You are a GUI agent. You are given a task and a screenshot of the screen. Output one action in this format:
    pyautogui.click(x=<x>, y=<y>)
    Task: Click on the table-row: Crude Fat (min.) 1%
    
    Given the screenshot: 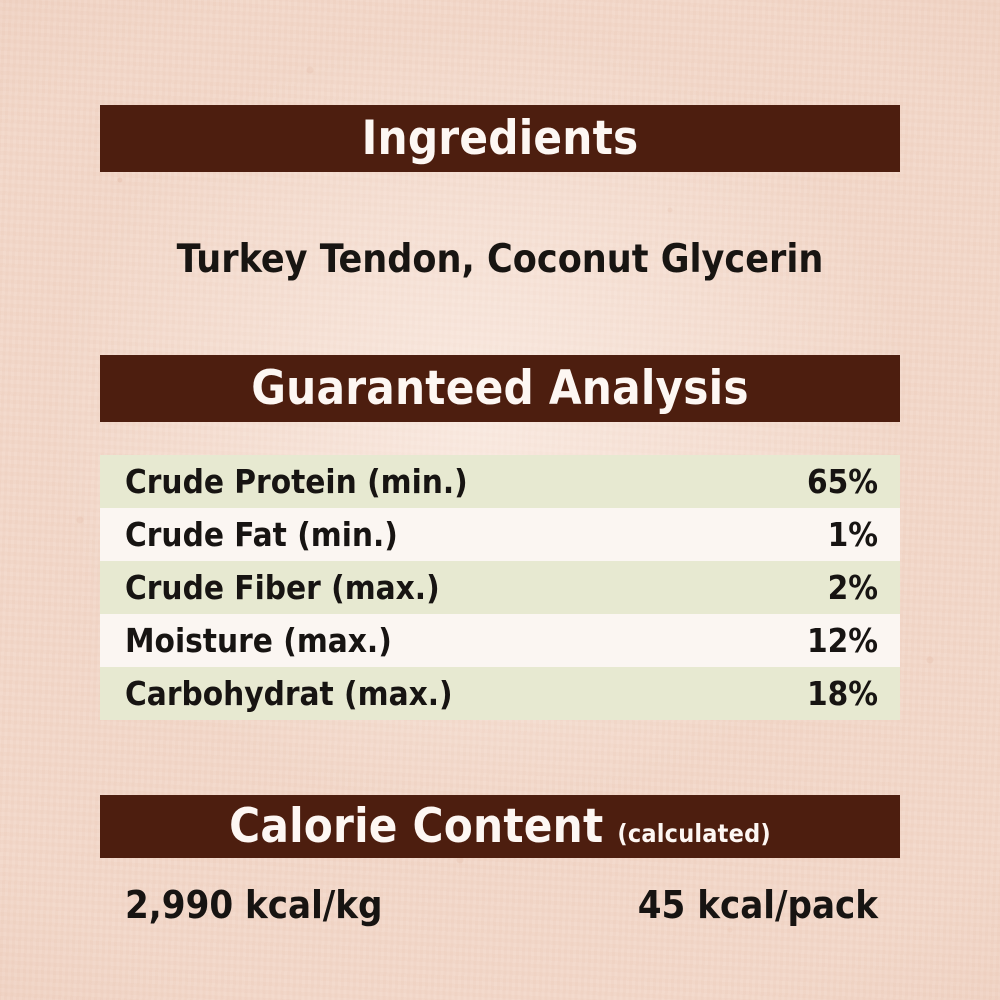 What is the action you would take?
    pyautogui.click(x=500, y=534)
    